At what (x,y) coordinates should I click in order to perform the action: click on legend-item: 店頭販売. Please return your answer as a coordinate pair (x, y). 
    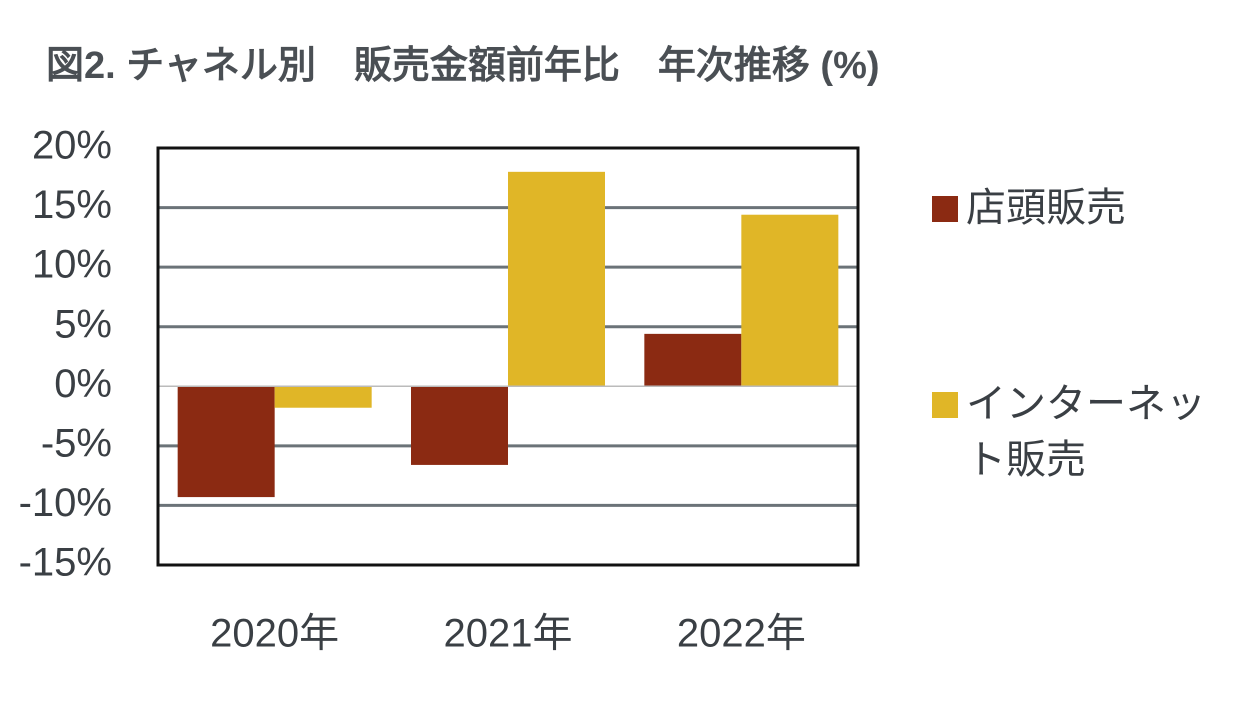
    Looking at the image, I should click on (1077, 208).